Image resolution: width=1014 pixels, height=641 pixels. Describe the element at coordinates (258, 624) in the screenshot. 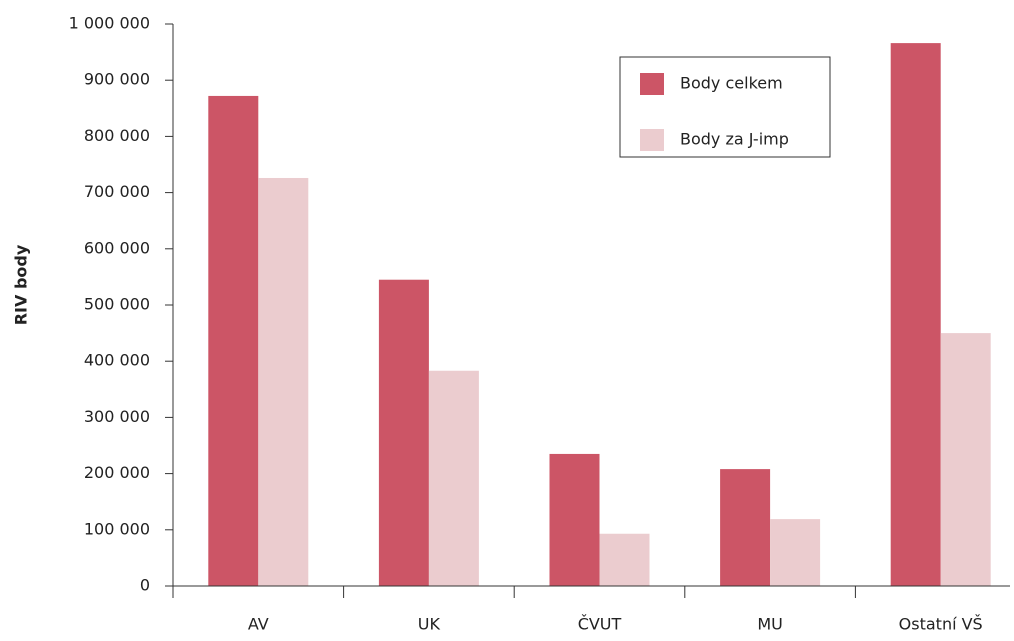

I see `x-tick-label: AV` at that location.